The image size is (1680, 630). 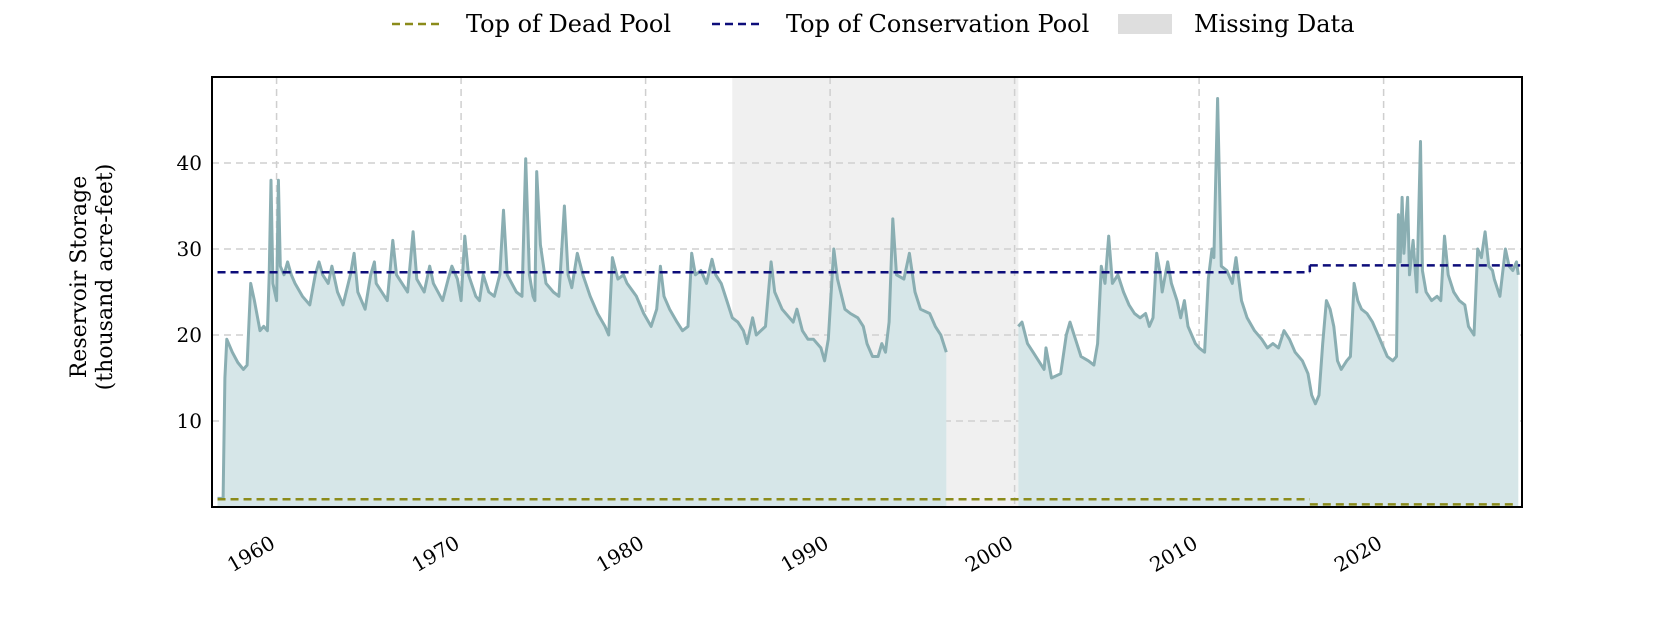 I want to click on x-tick-label-1970: 1970, so click(x=435, y=554).